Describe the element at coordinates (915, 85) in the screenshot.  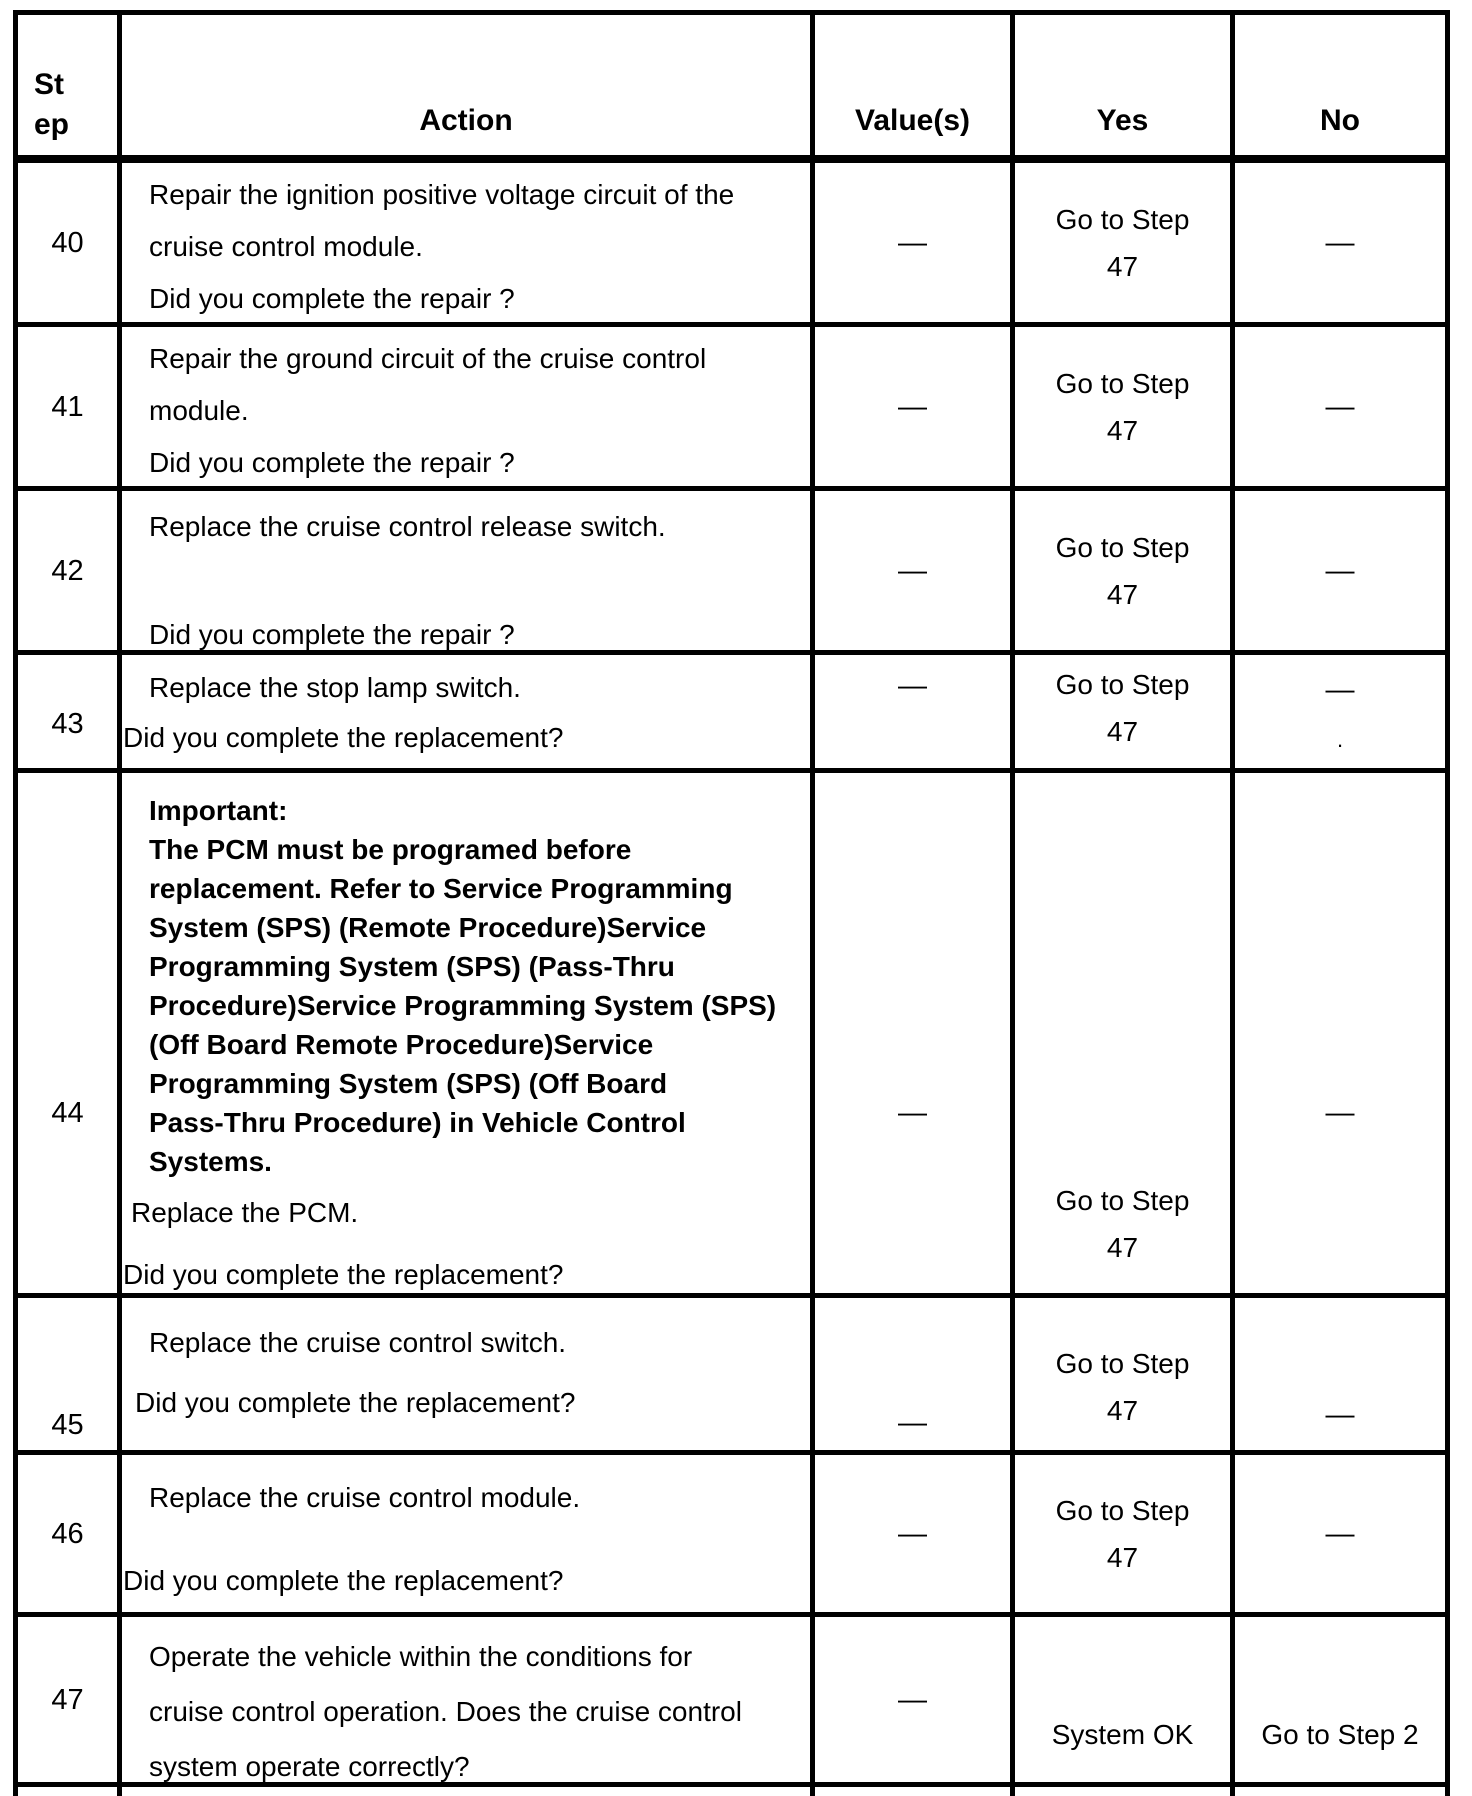
I see `header-values: Value(s)` at that location.